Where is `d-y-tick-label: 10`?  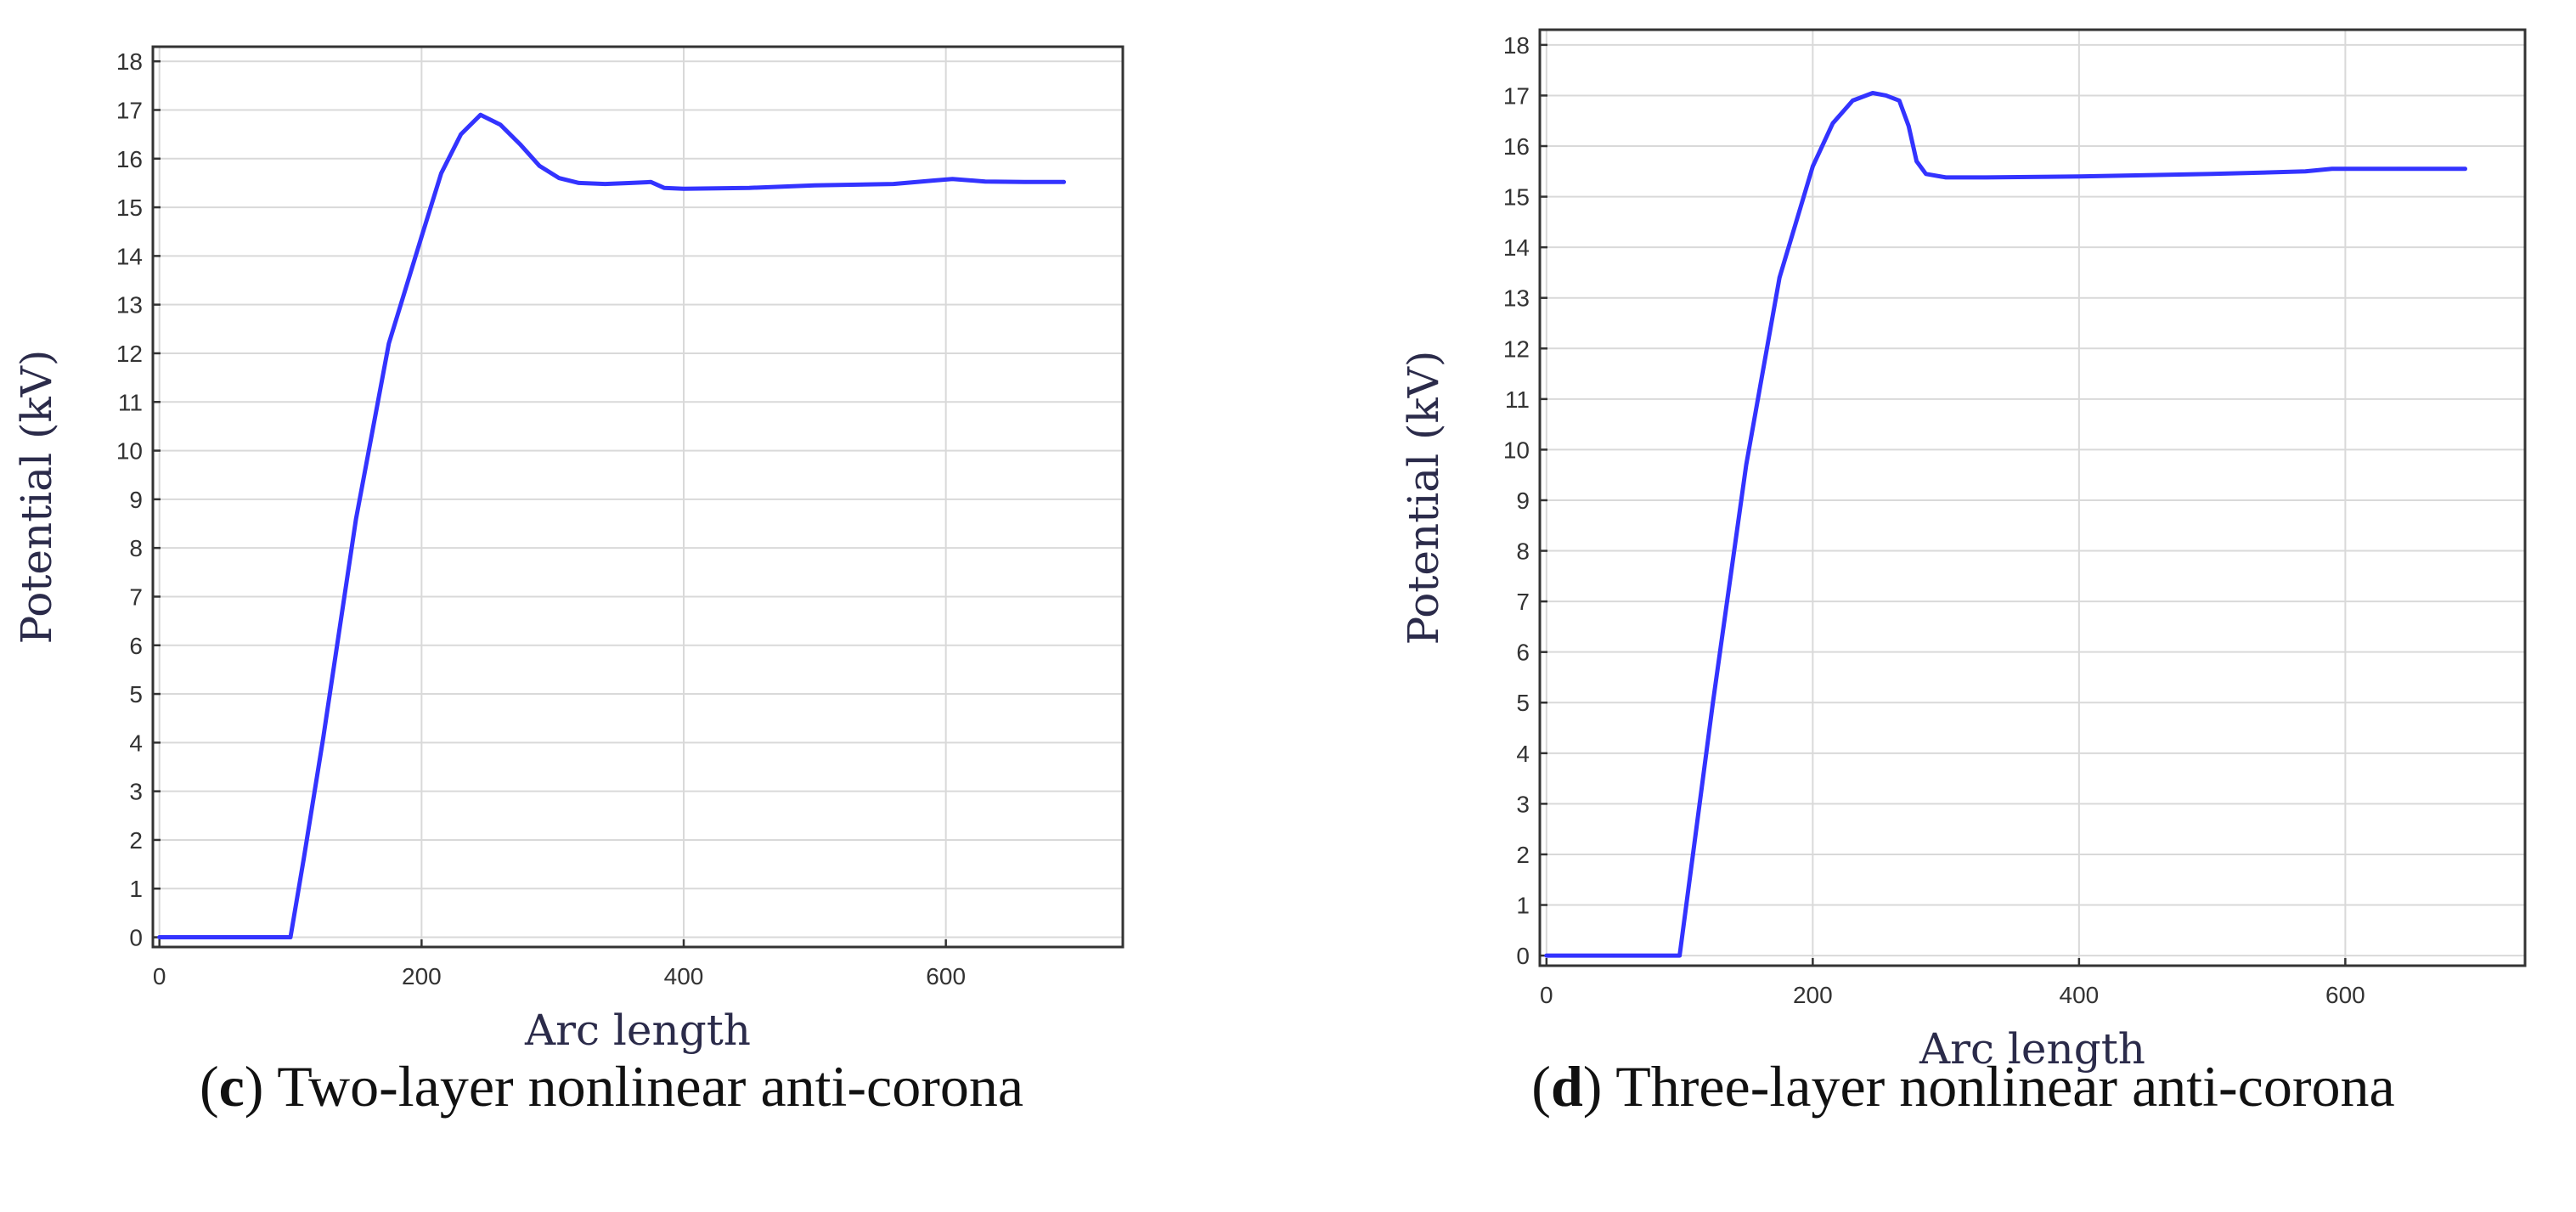
d-y-tick-label: 10 is located at coordinates (1516, 450).